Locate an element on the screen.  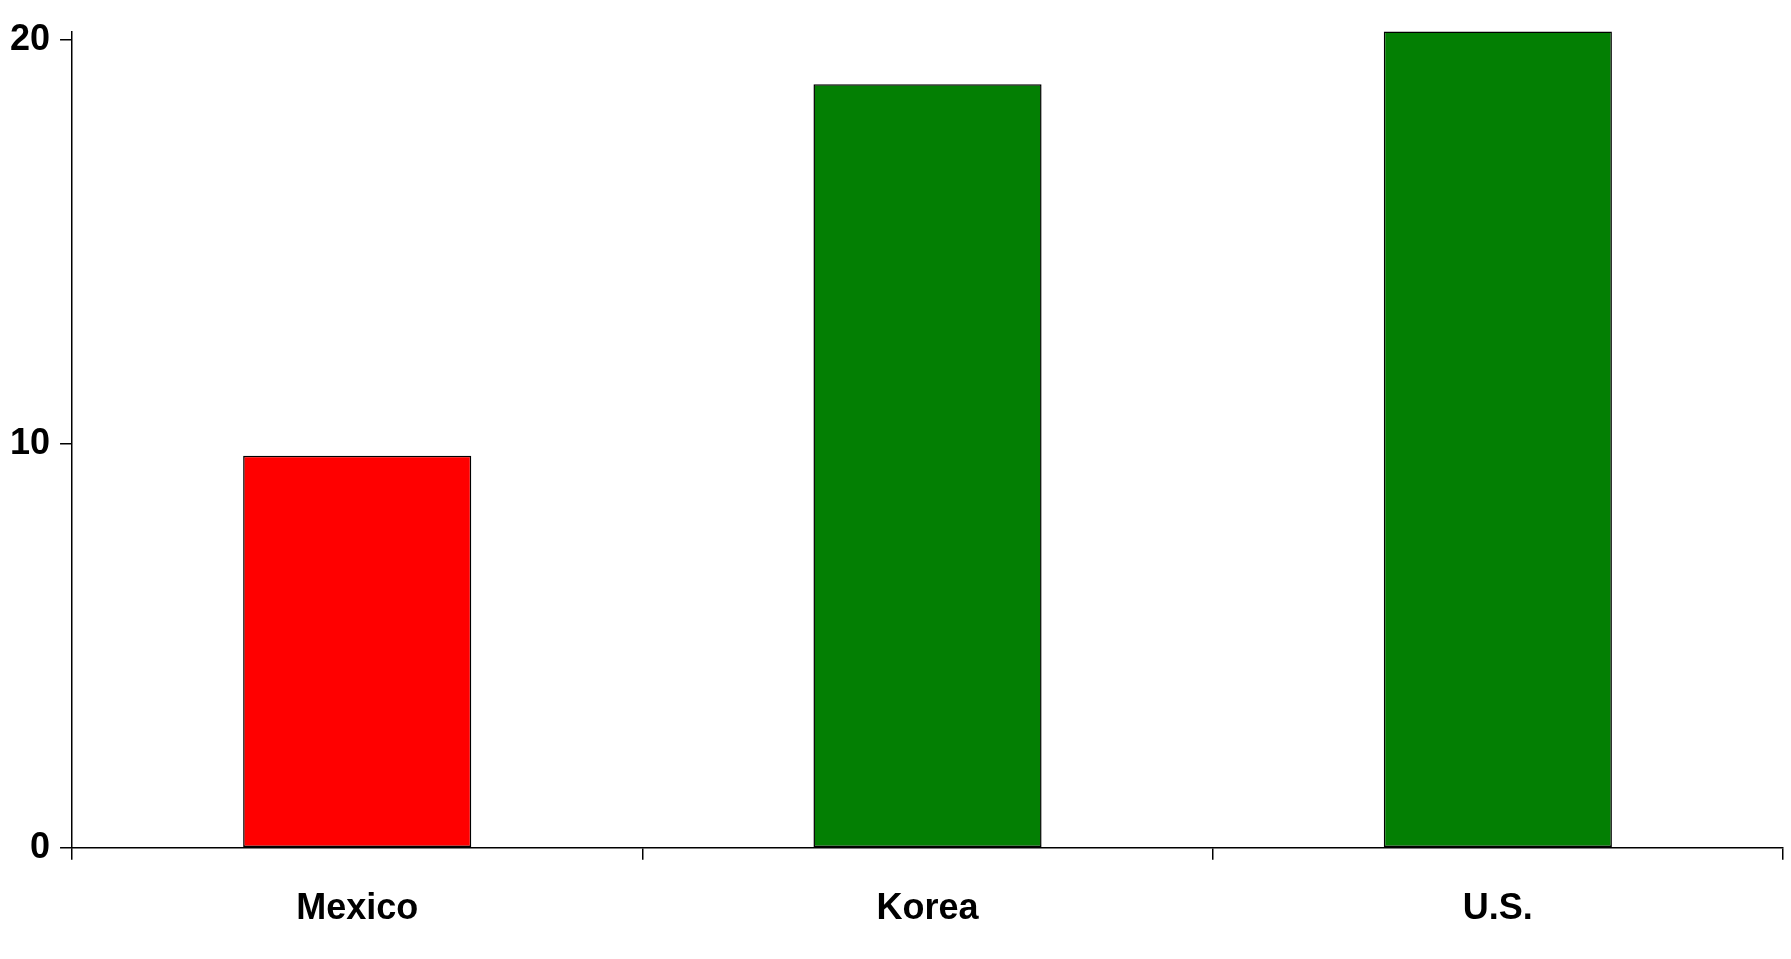
y-tick-label: 0 is located at coordinates (40, 845).